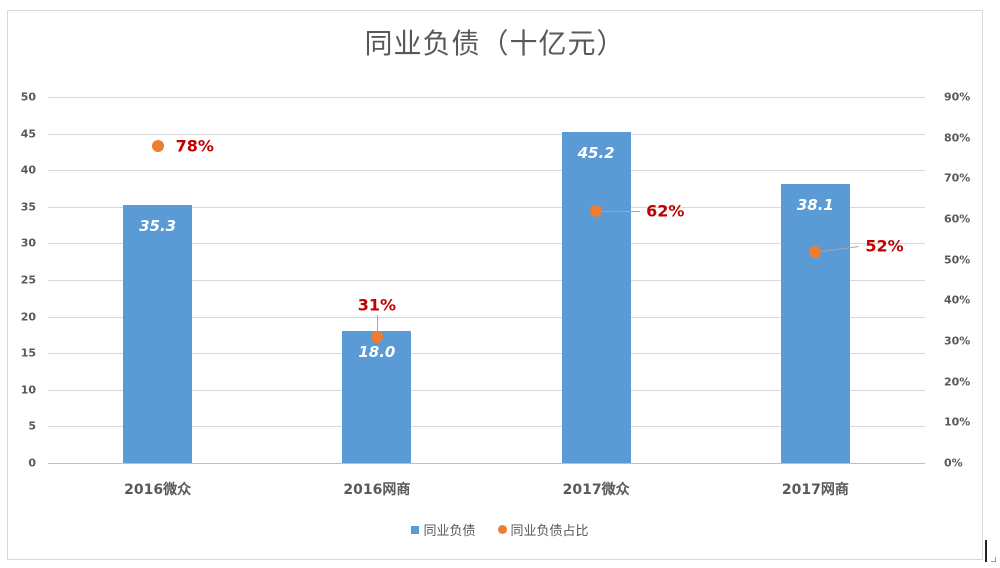 The width and height of the screenshot is (1000, 568). I want to click on legend-label: 同业负债, so click(449, 531).